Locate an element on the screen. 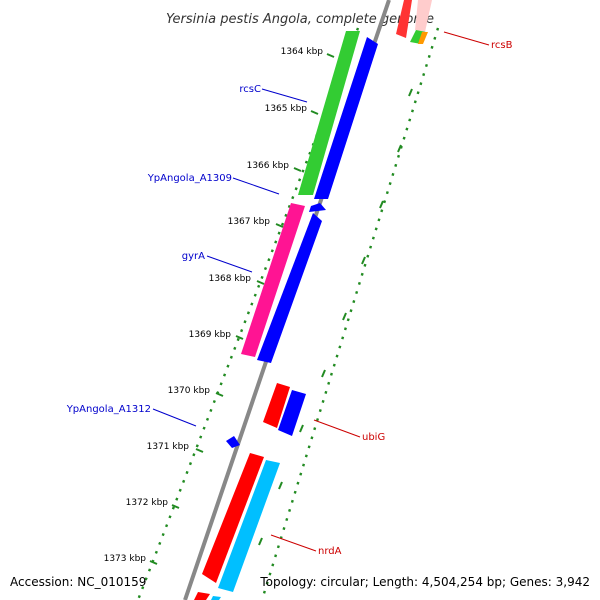  leader-line-rcsB is located at coordinates (466, 38).